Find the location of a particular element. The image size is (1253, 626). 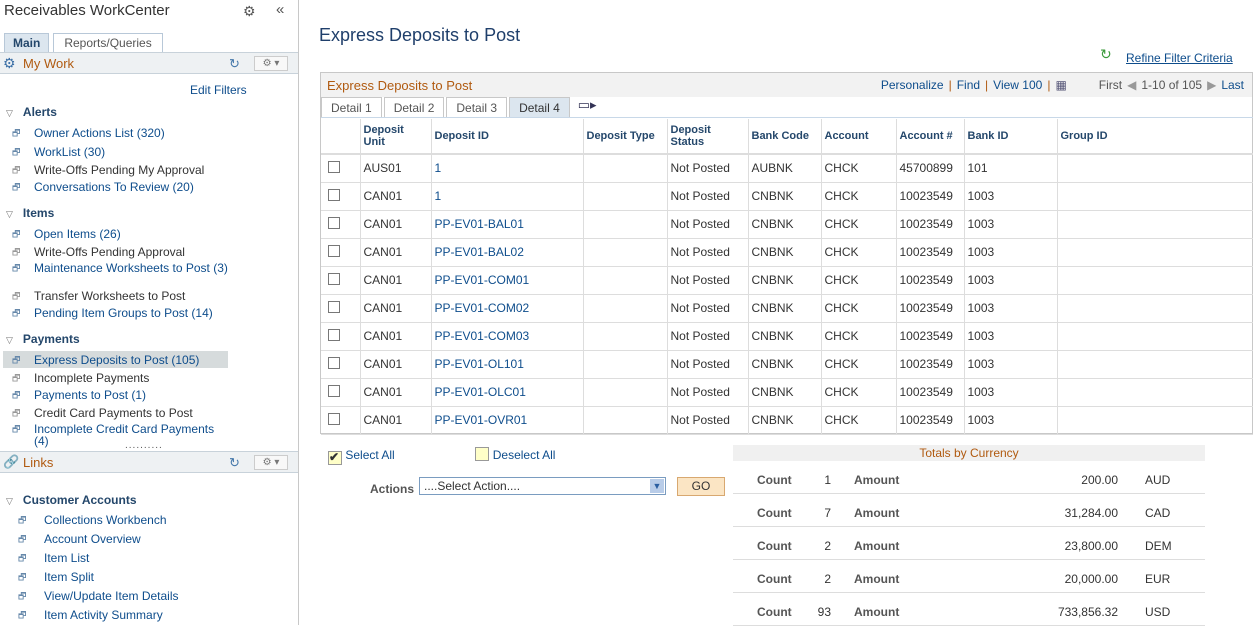

link-item: 🗗 View/Update Item Details is located at coordinates (98, 596).